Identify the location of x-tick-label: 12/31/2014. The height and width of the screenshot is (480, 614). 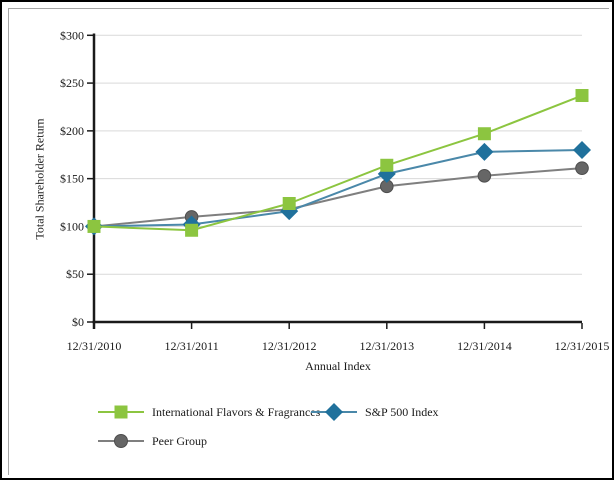
(484, 346).